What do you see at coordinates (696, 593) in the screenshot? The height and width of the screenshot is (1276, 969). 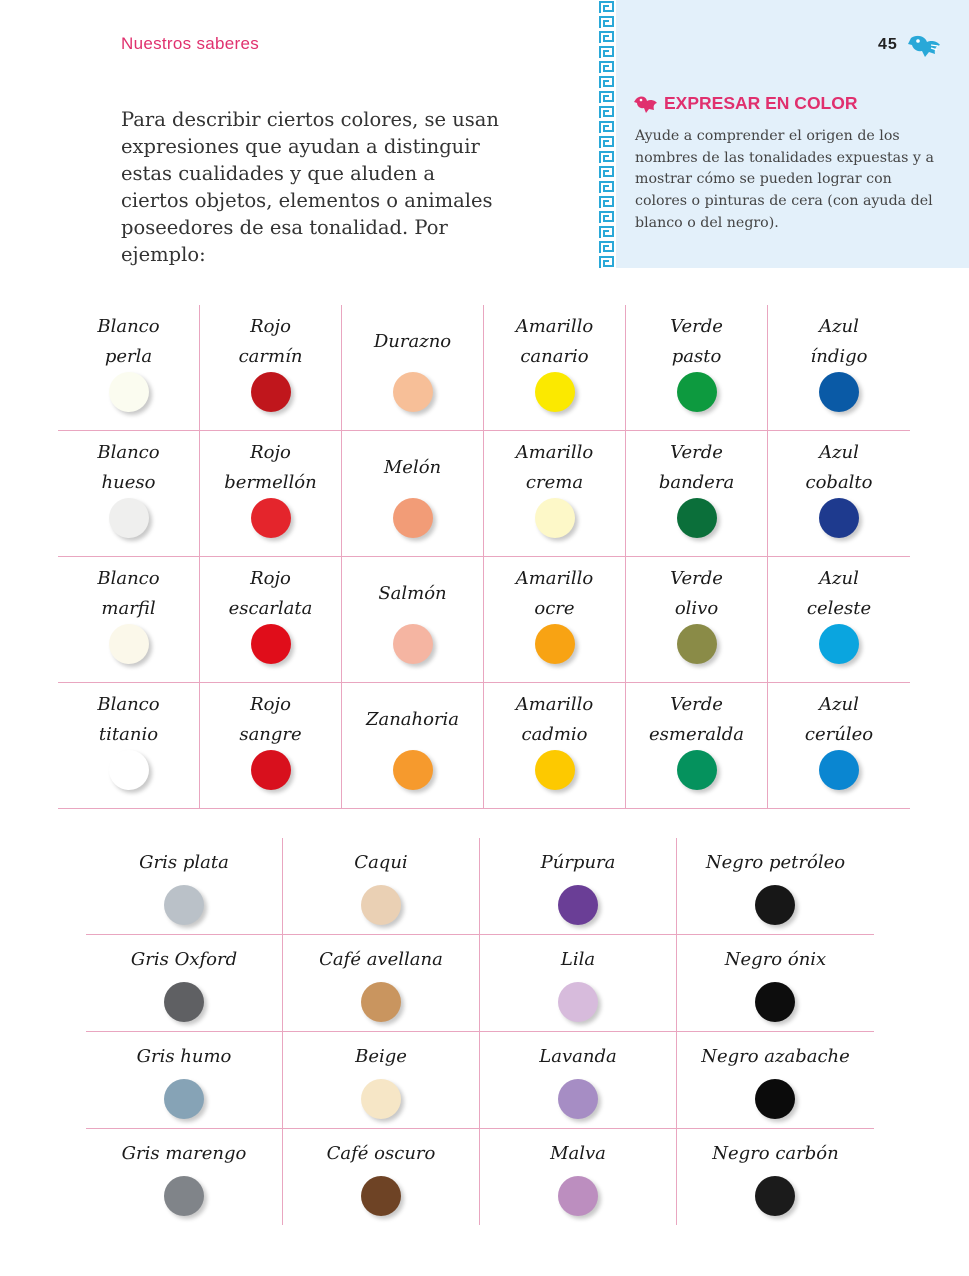 I see `color-name: Verde olivo` at bounding box center [696, 593].